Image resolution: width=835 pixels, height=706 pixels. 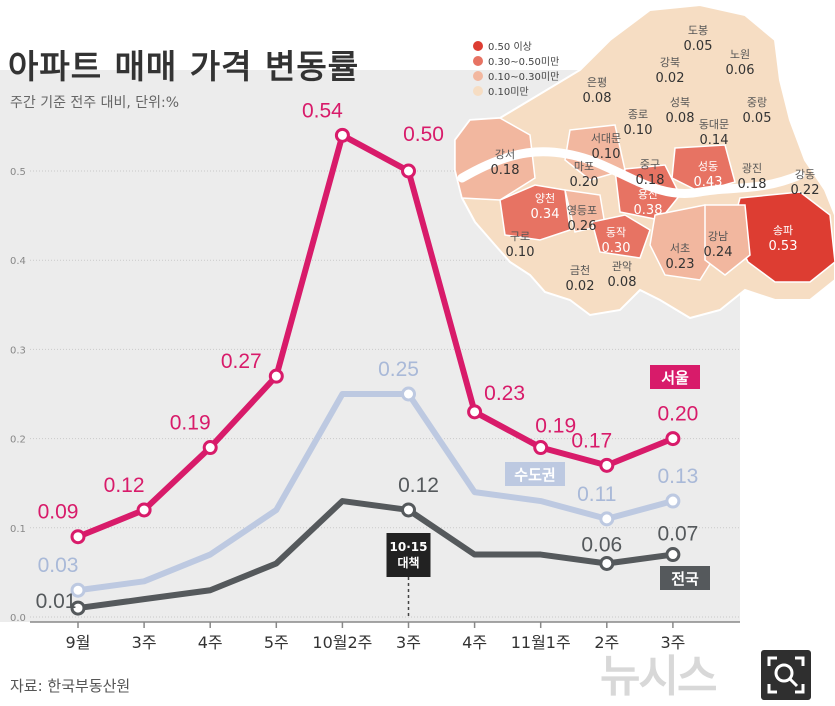 What do you see at coordinates (718, 252) in the screenshot?
I see `district-value: 0.24` at bounding box center [718, 252].